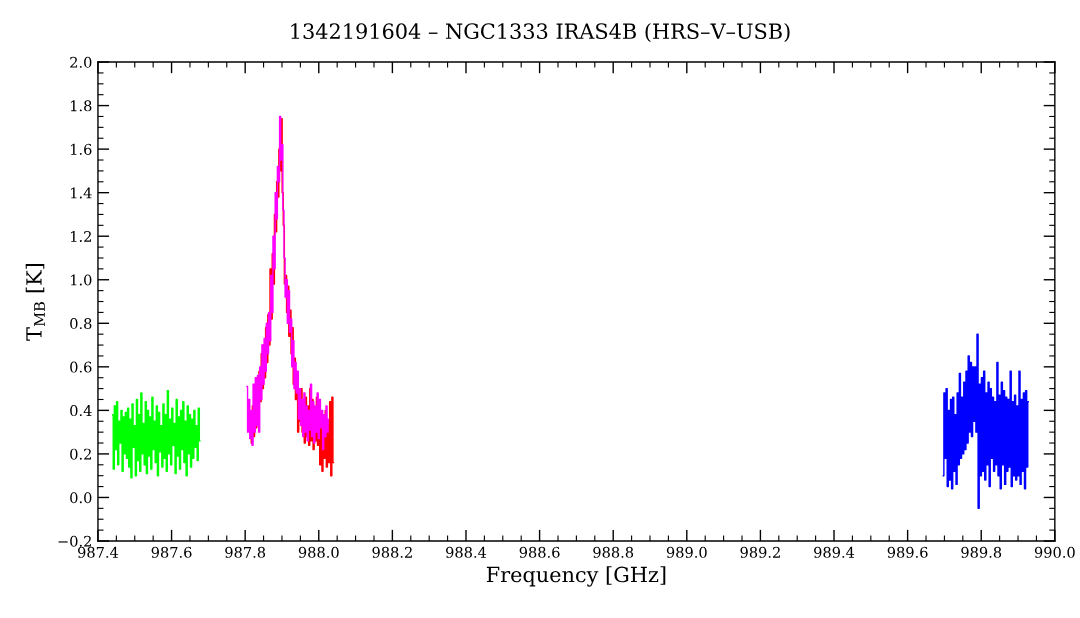 The image size is (1080, 618). Describe the element at coordinates (613, 552) in the screenshot. I see `x-tick-label: 988.8` at that location.